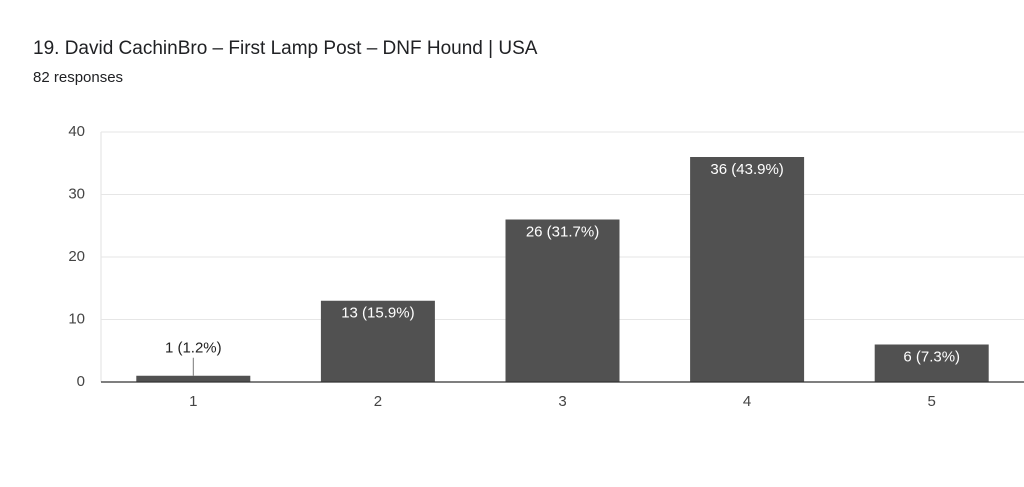  What do you see at coordinates (76, 131) in the screenshot?
I see `y-tick-label: 40` at bounding box center [76, 131].